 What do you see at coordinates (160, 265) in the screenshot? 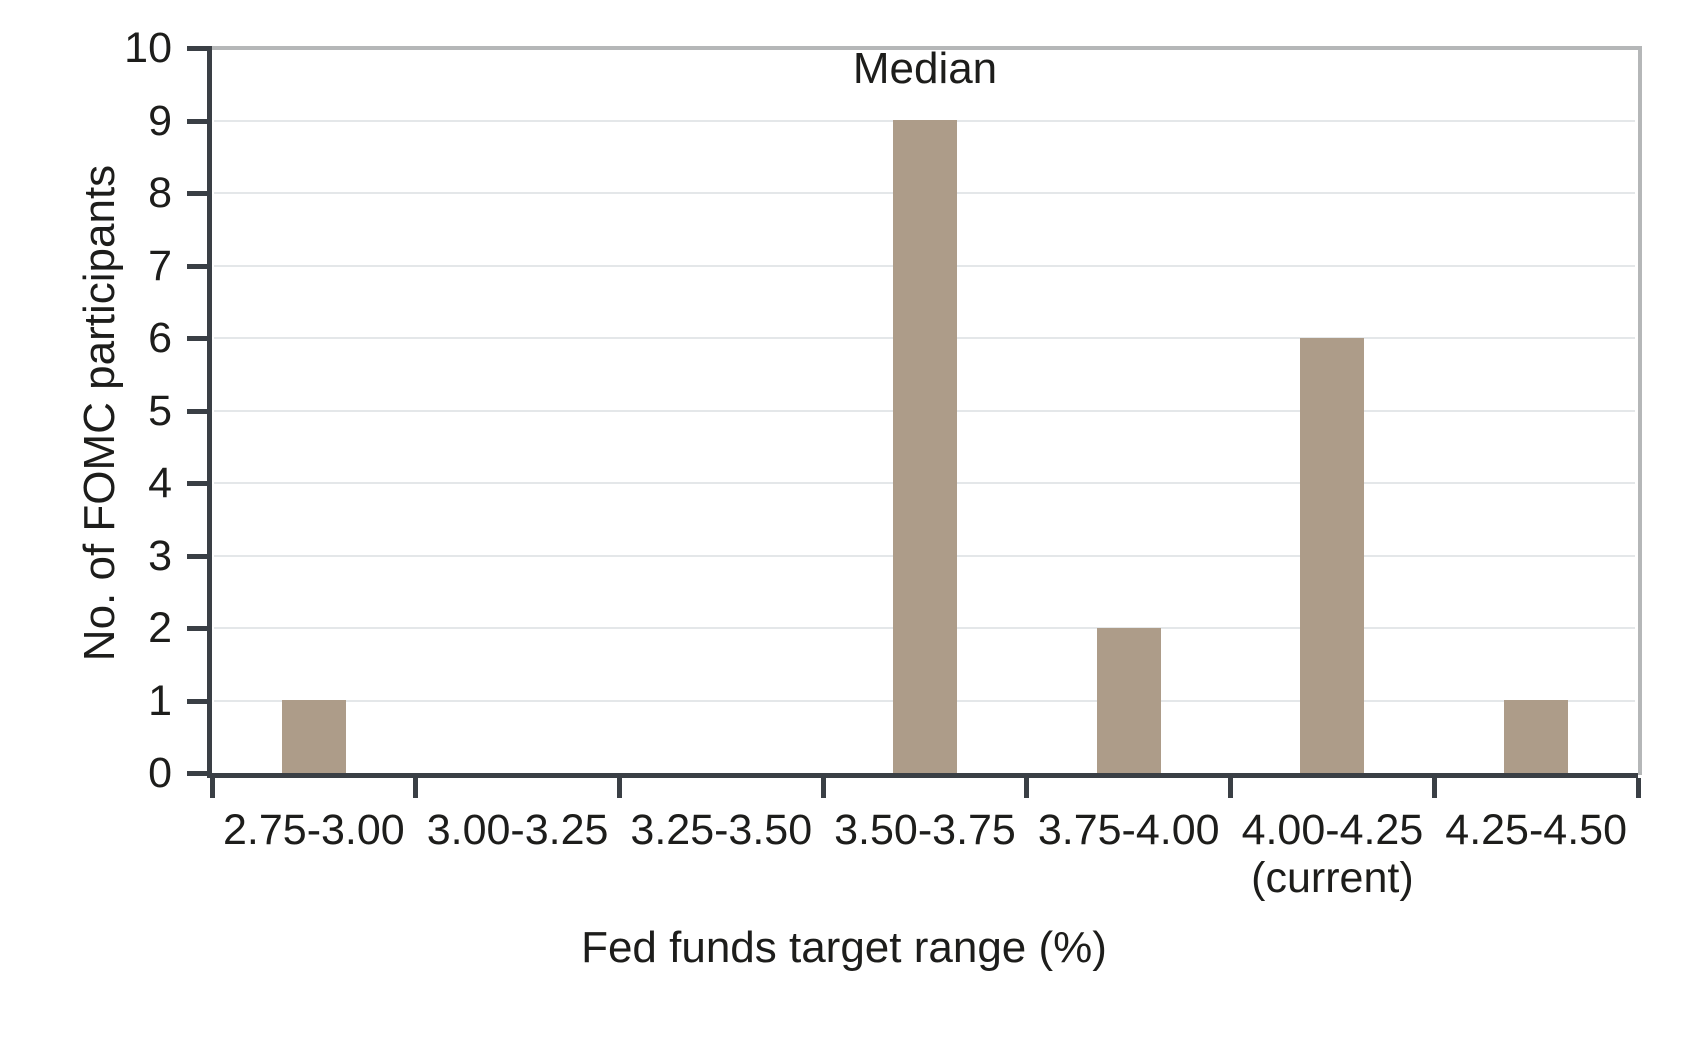
I see `y-tick-label: 7` at bounding box center [160, 265].